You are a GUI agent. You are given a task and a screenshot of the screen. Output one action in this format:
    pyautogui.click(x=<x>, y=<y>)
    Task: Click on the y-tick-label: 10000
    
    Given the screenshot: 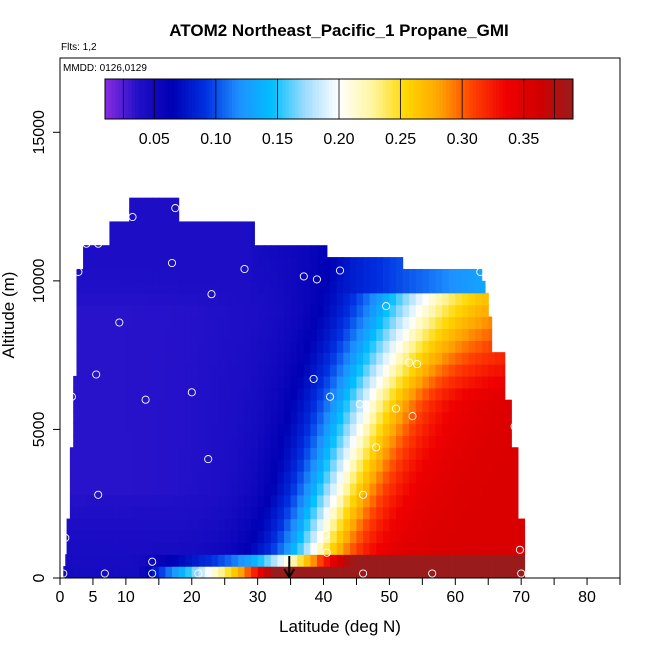 What is the action you would take?
    pyautogui.click(x=39, y=281)
    